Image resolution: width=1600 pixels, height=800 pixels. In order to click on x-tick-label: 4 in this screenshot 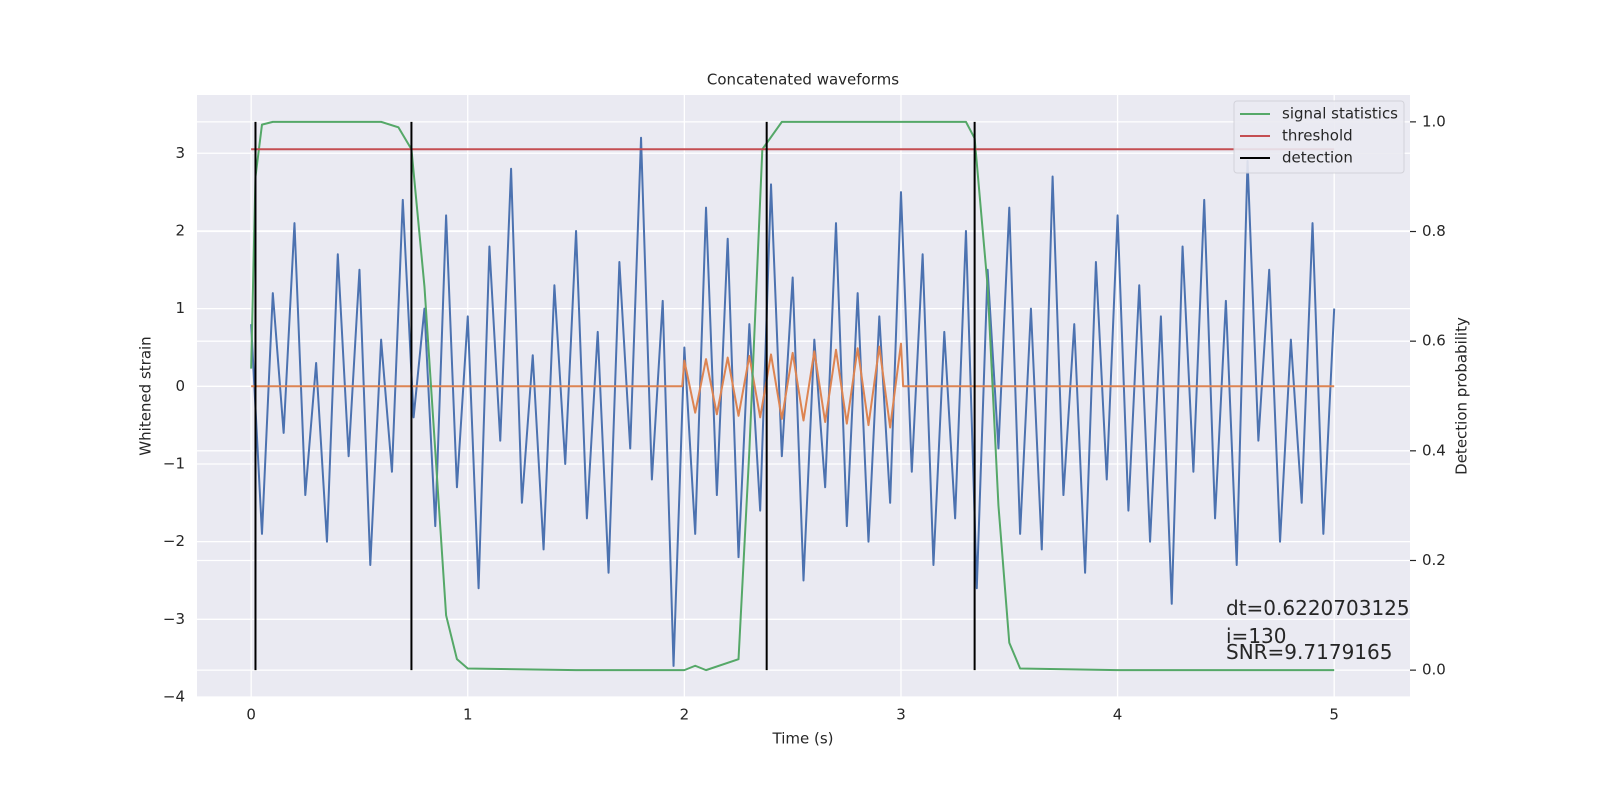, I will do `click(1118, 715)`.